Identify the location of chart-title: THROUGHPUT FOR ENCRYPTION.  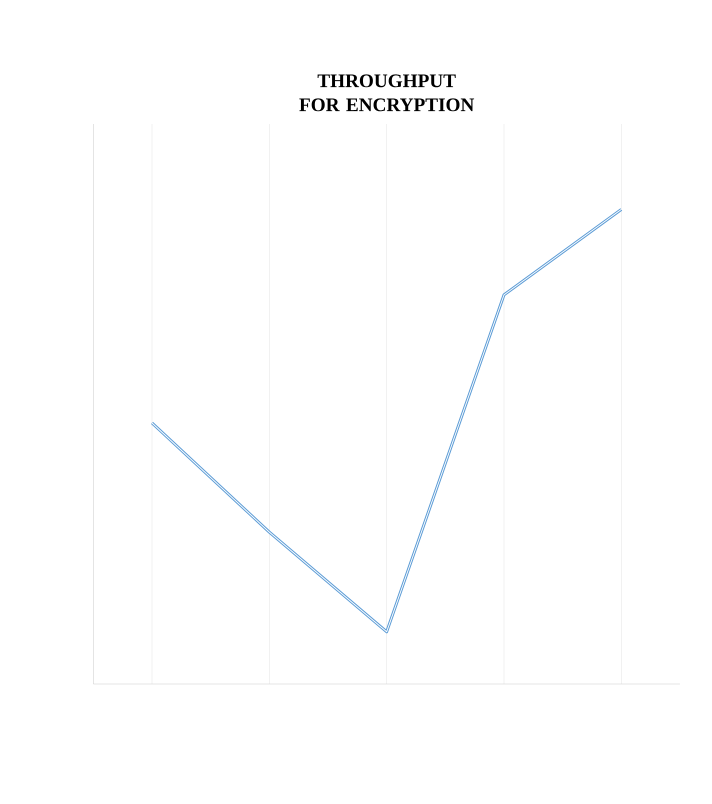
(386, 93).